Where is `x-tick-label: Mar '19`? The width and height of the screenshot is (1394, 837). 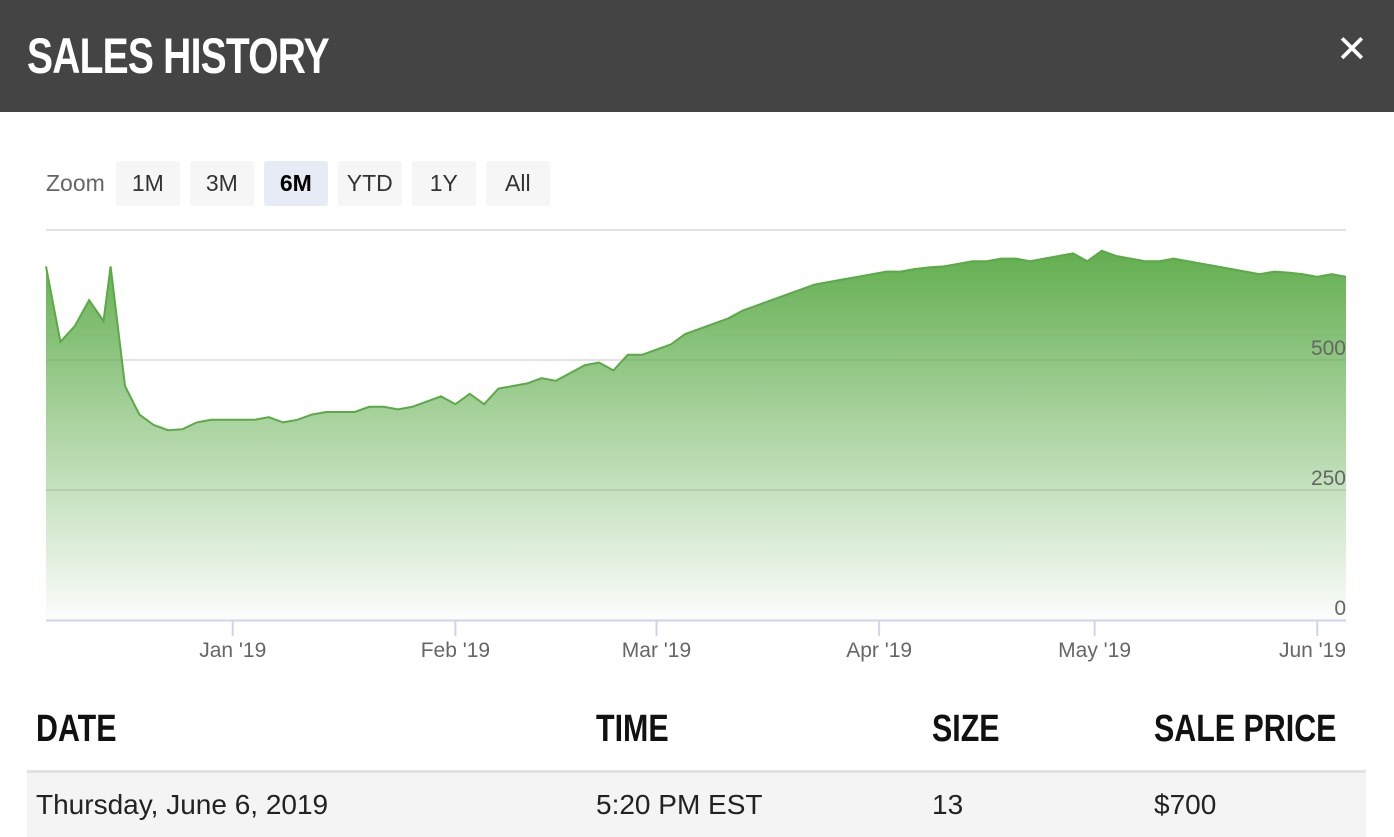 x-tick-label: Mar '19 is located at coordinates (656, 650).